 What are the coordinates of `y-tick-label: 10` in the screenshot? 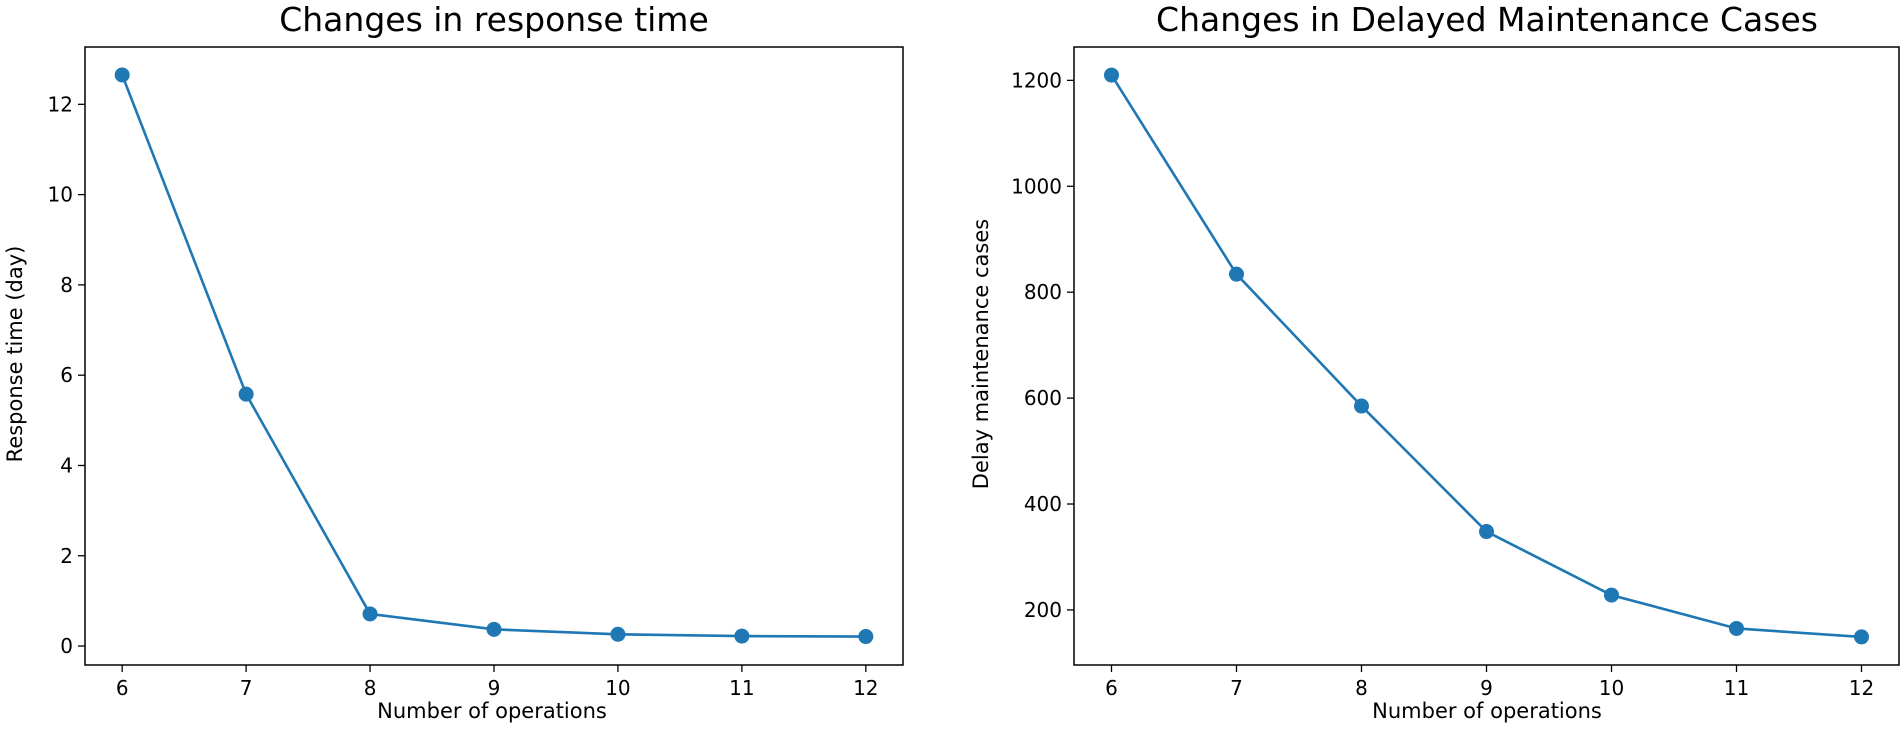 It's located at (60, 195).